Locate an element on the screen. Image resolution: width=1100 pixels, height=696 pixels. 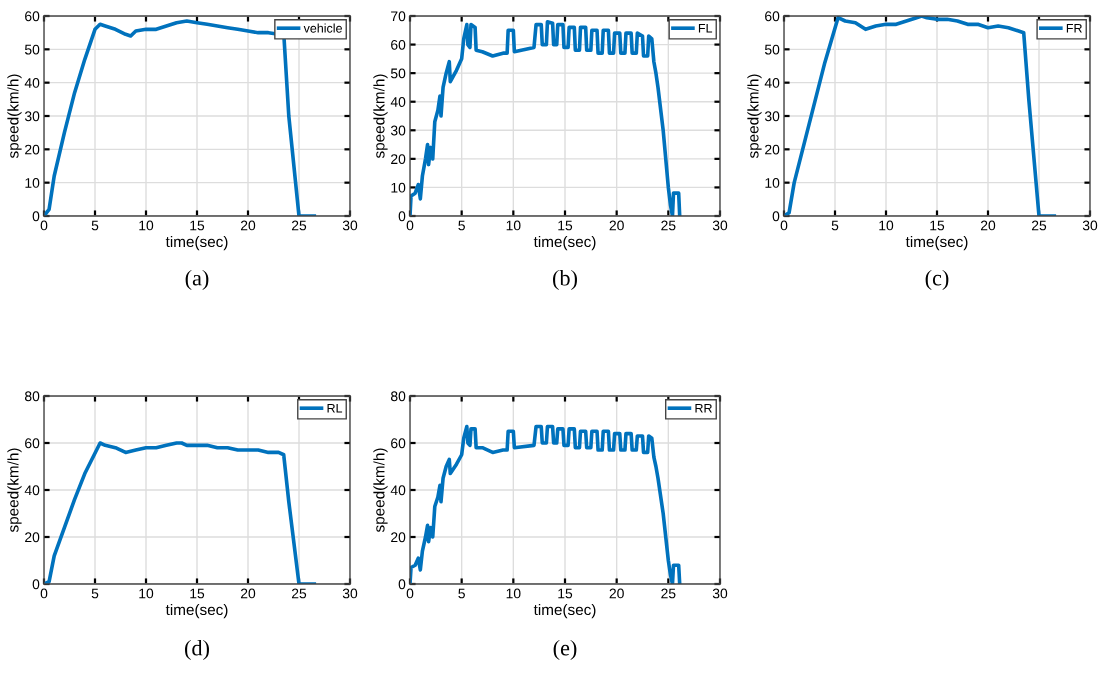
text: (b) is located at coordinates (565, 280).